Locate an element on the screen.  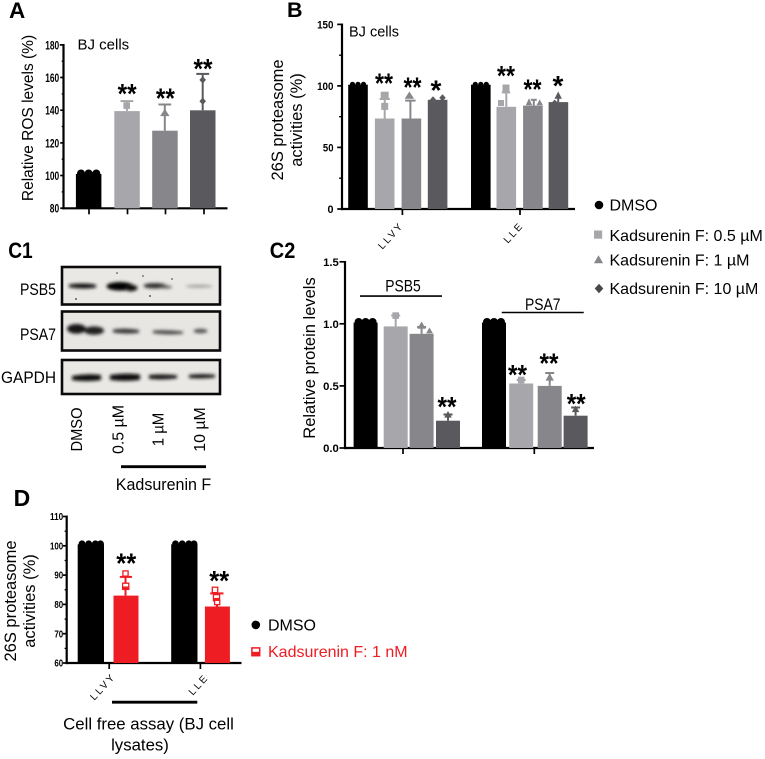
svg-text: 10 µM is located at coordinates (200, 429).